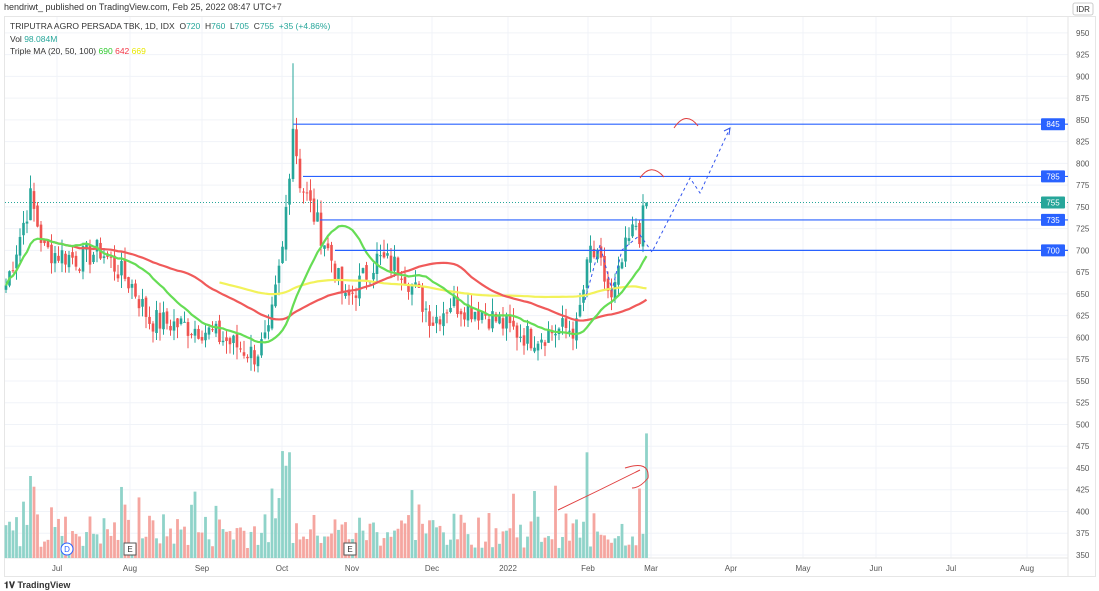 The image size is (1099, 591). What do you see at coordinates (1083, 468) in the screenshot?
I see `y-tick-label: 450` at bounding box center [1083, 468].